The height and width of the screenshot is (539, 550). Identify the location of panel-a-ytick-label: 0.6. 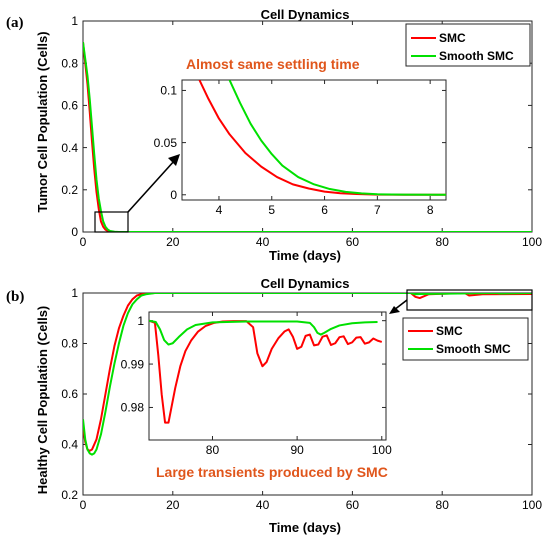
(69, 106).